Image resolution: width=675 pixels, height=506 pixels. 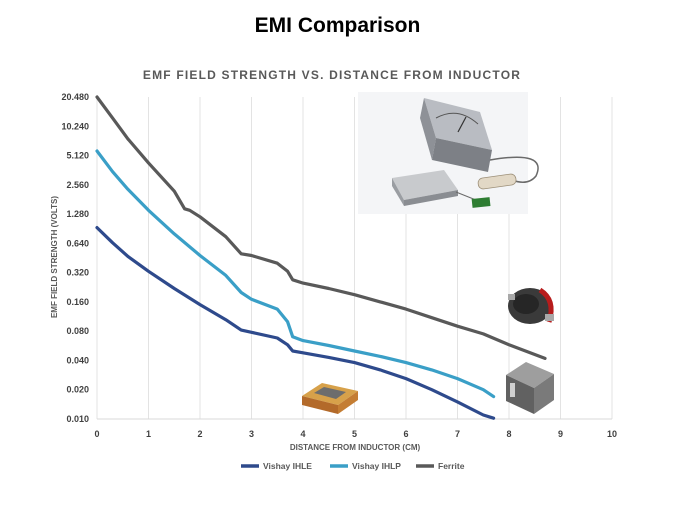 What do you see at coordinates (337, 25) in the screenshot?
I see `slide-title: EMI Comparison` at bounding box center [337, 25].